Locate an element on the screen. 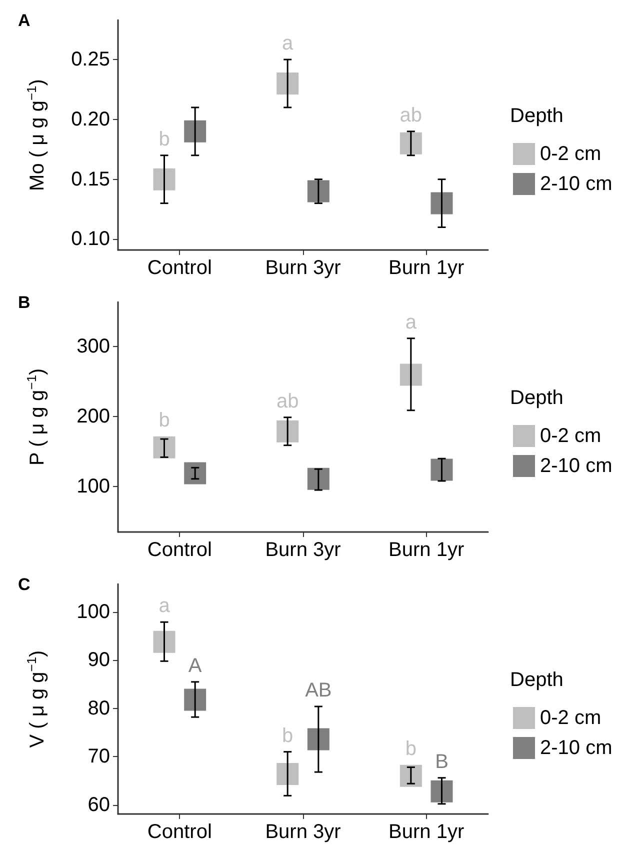 The width and height of the screenshot is (636, 862). chart-title: C is located at coordinates (24, 584).